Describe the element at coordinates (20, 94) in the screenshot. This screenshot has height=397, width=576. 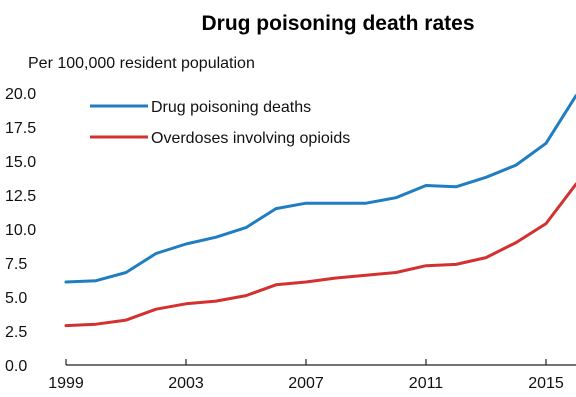
I see `y-tick-label: 20.0` at that location.